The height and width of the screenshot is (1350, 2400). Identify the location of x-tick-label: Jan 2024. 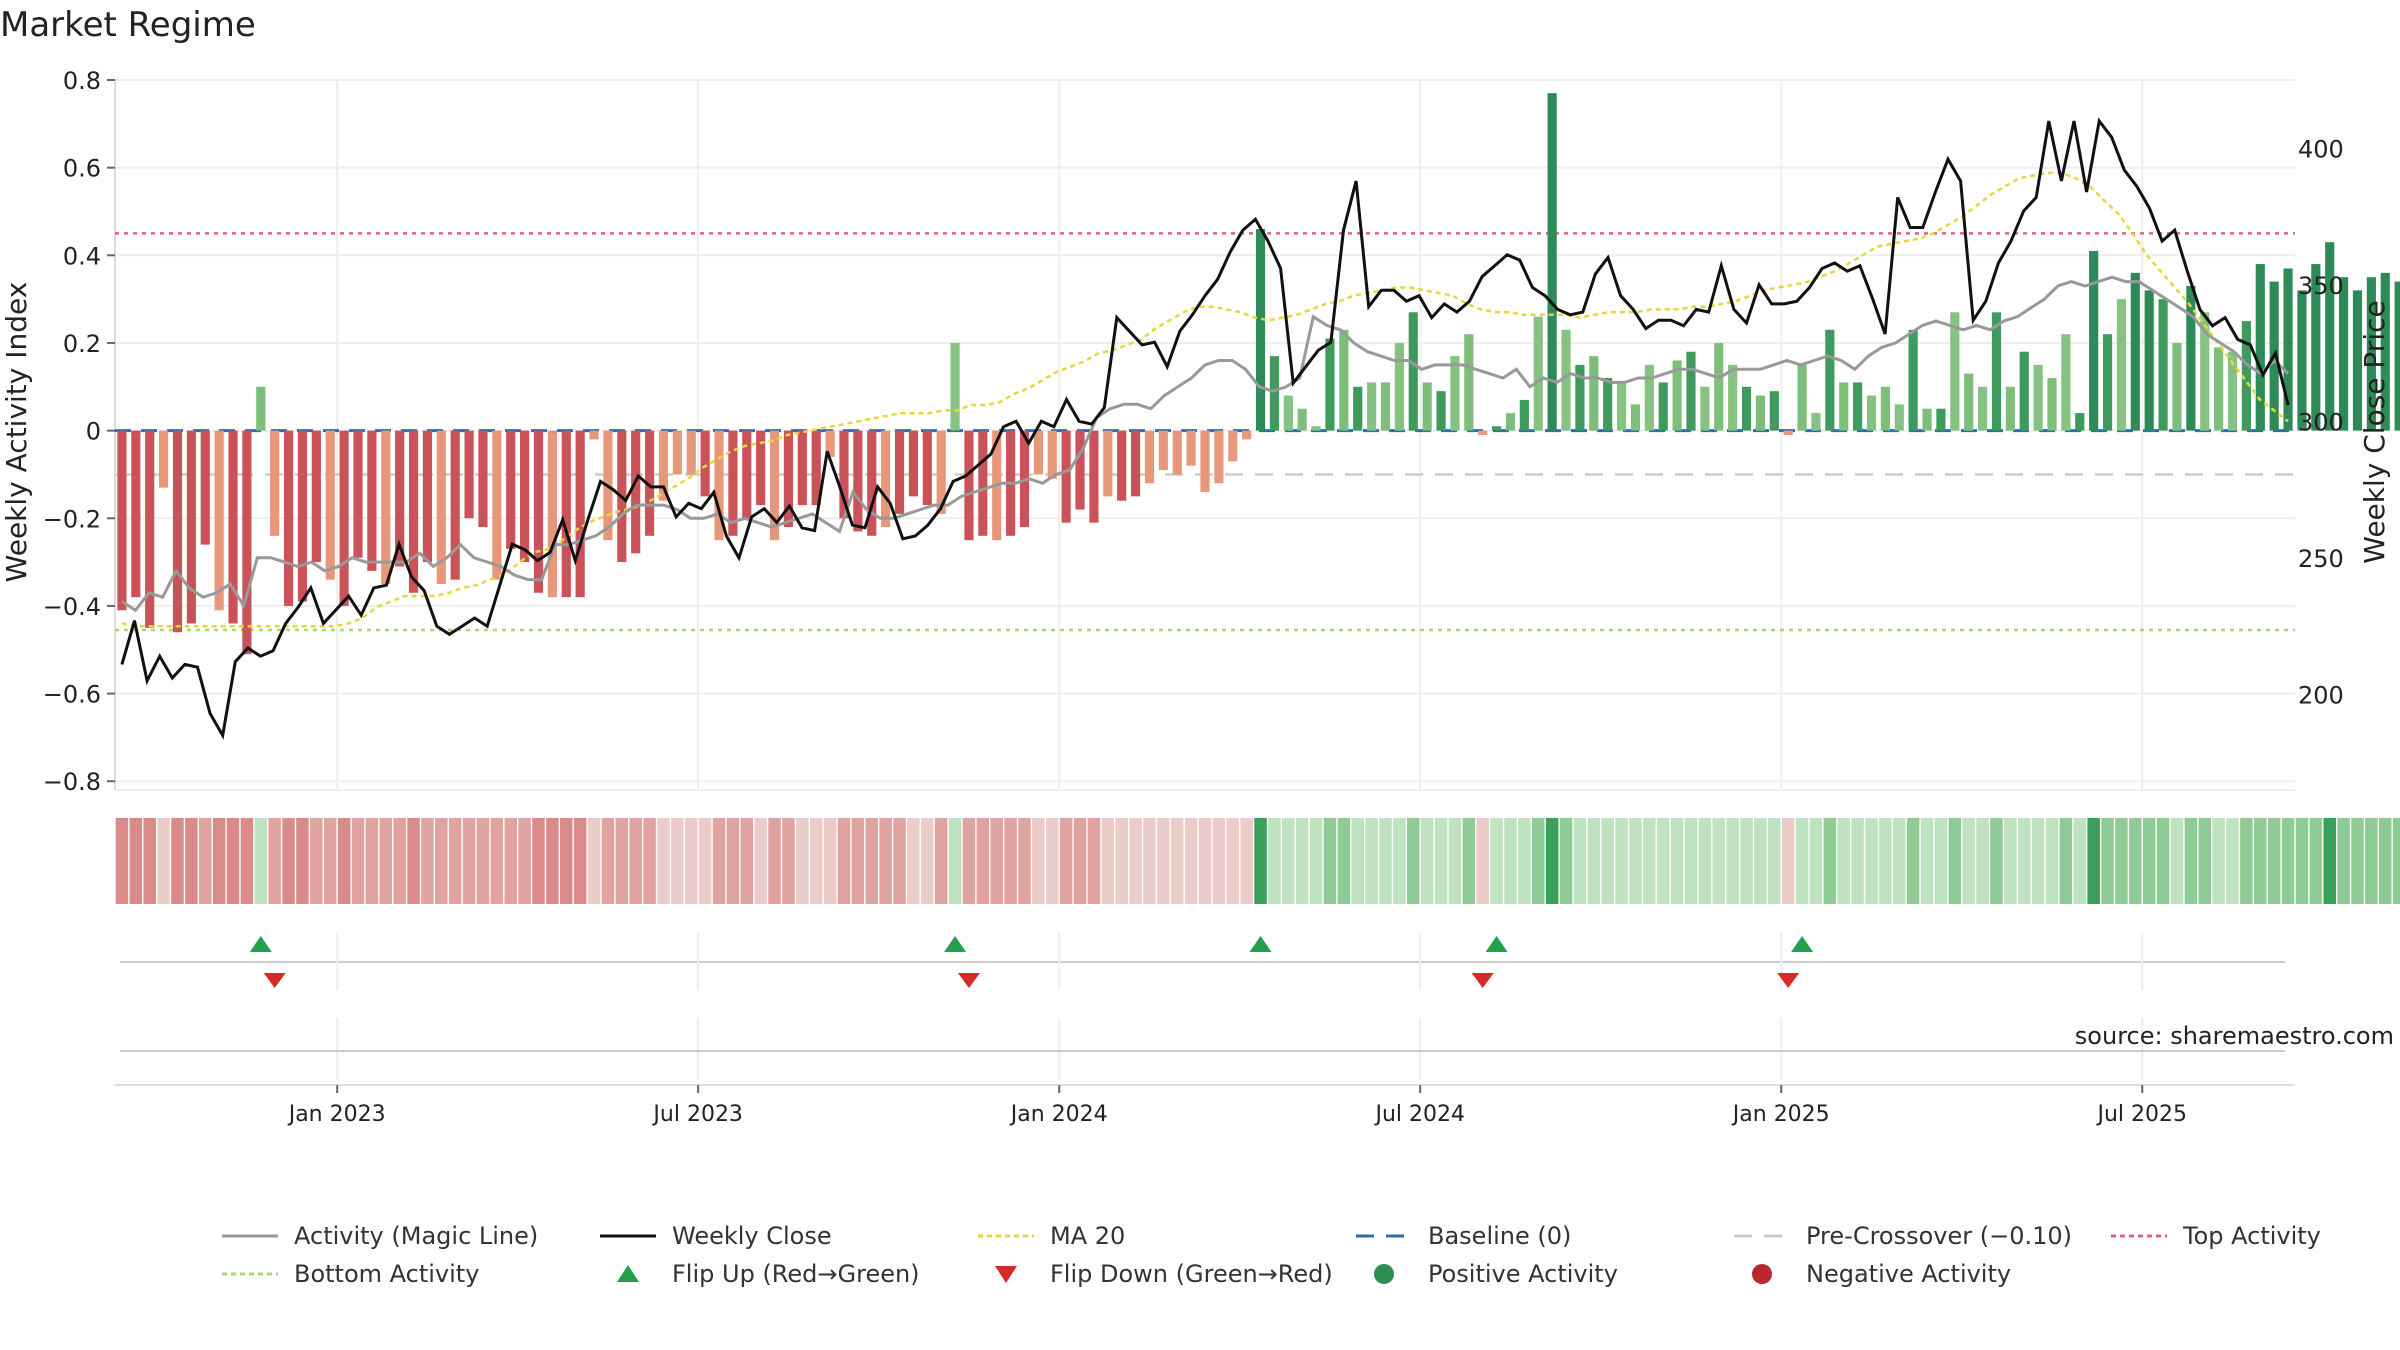
(1058, 1114).